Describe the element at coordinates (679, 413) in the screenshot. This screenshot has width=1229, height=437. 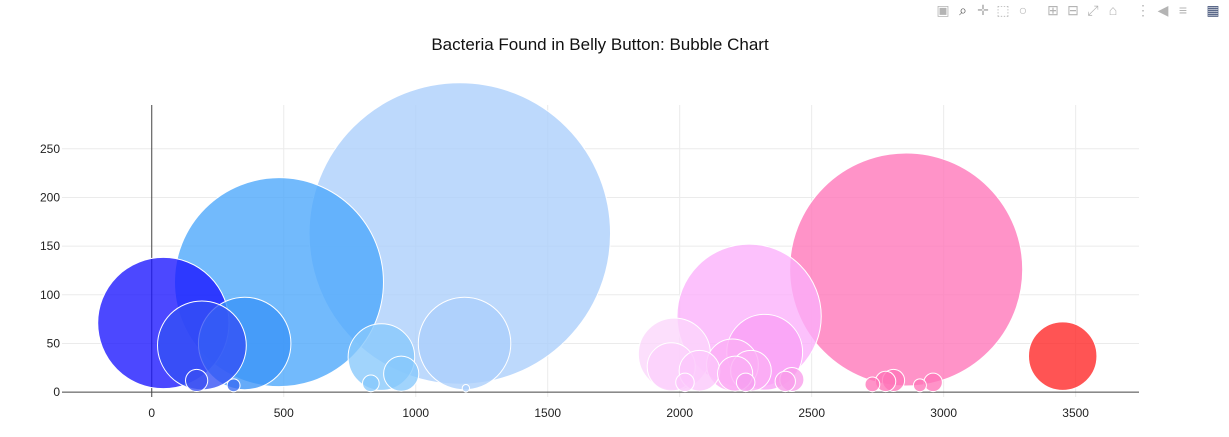
I see `x-tick-label: 2000` at that location.